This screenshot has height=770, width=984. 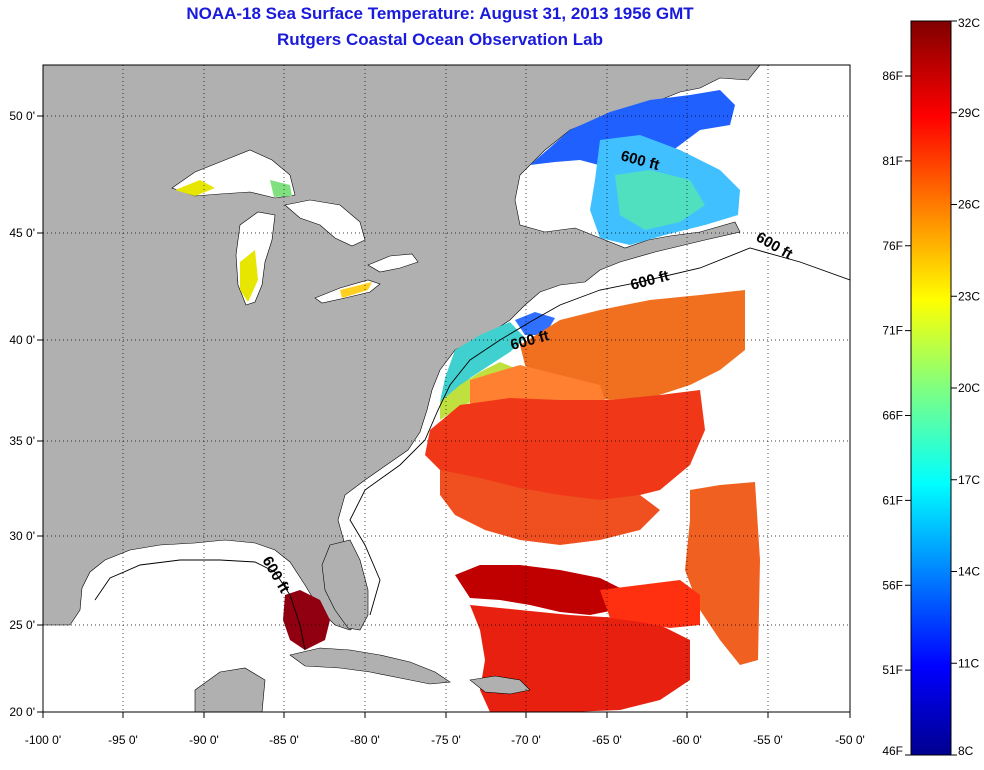 I want to click on colorbar, so click(x=931, y=388).